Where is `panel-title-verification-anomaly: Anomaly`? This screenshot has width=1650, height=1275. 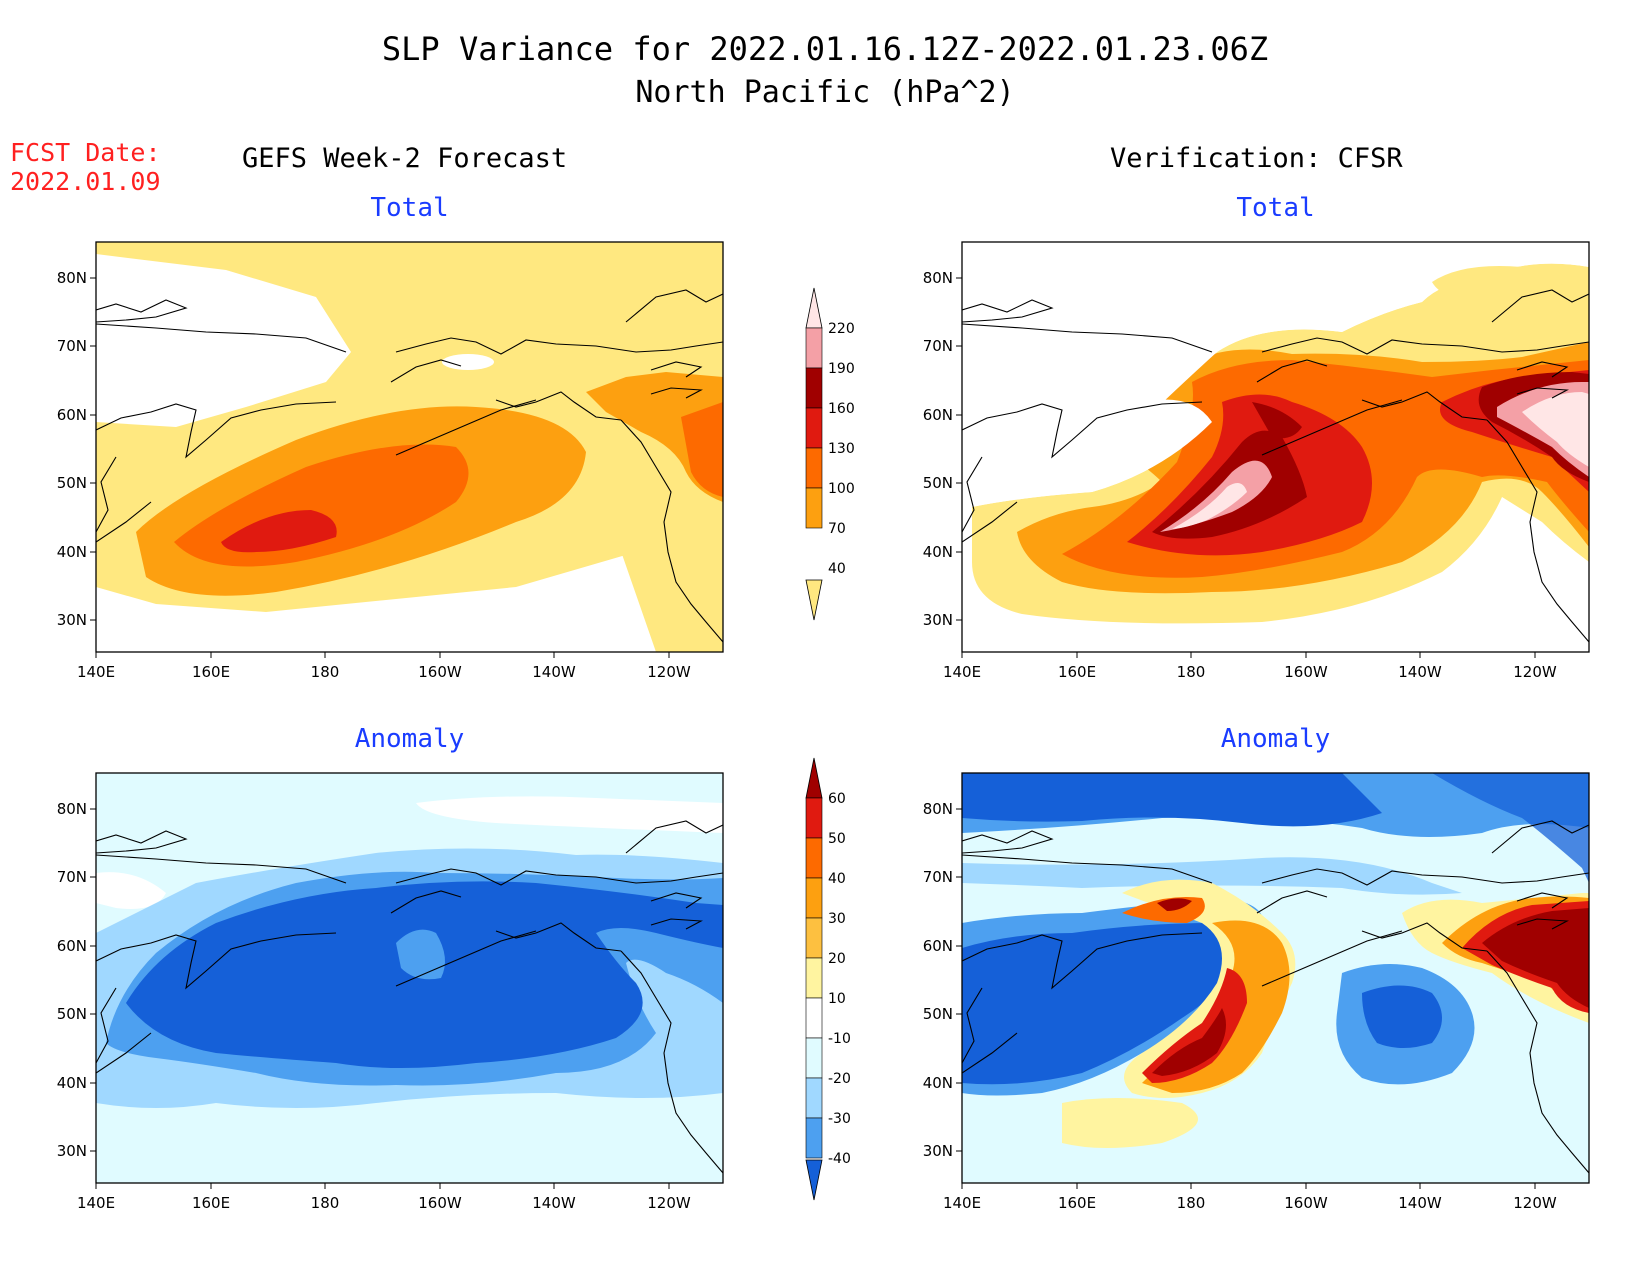
panel-title-verification-anomaly: Anomaly is located at coordinates (1275, 739).